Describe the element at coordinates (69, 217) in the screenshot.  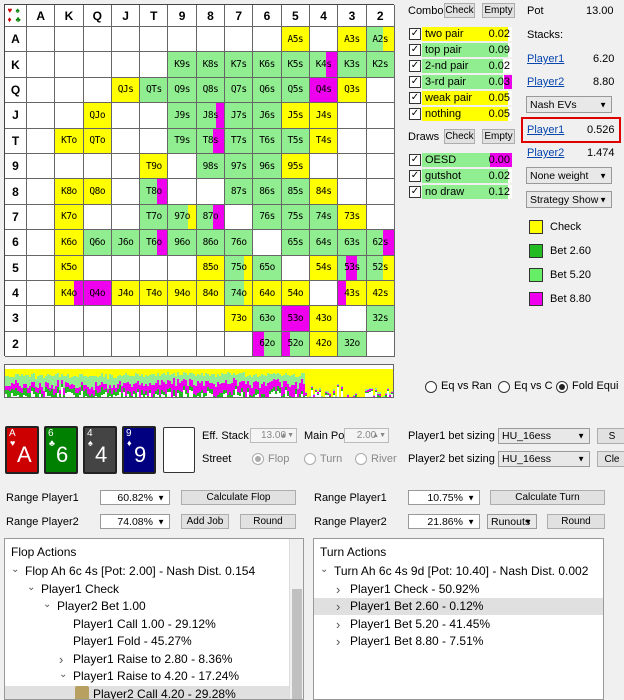
I see `hand-cell: K7o` at that location.